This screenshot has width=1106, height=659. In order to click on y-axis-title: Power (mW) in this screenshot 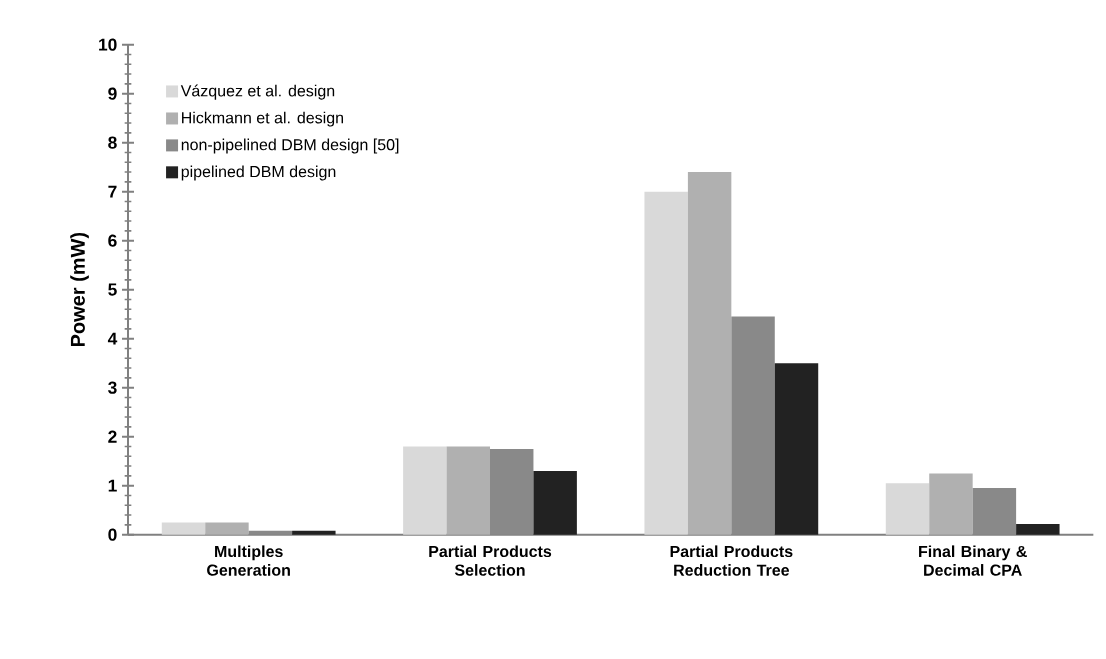, I will do `click(79, 290)`.